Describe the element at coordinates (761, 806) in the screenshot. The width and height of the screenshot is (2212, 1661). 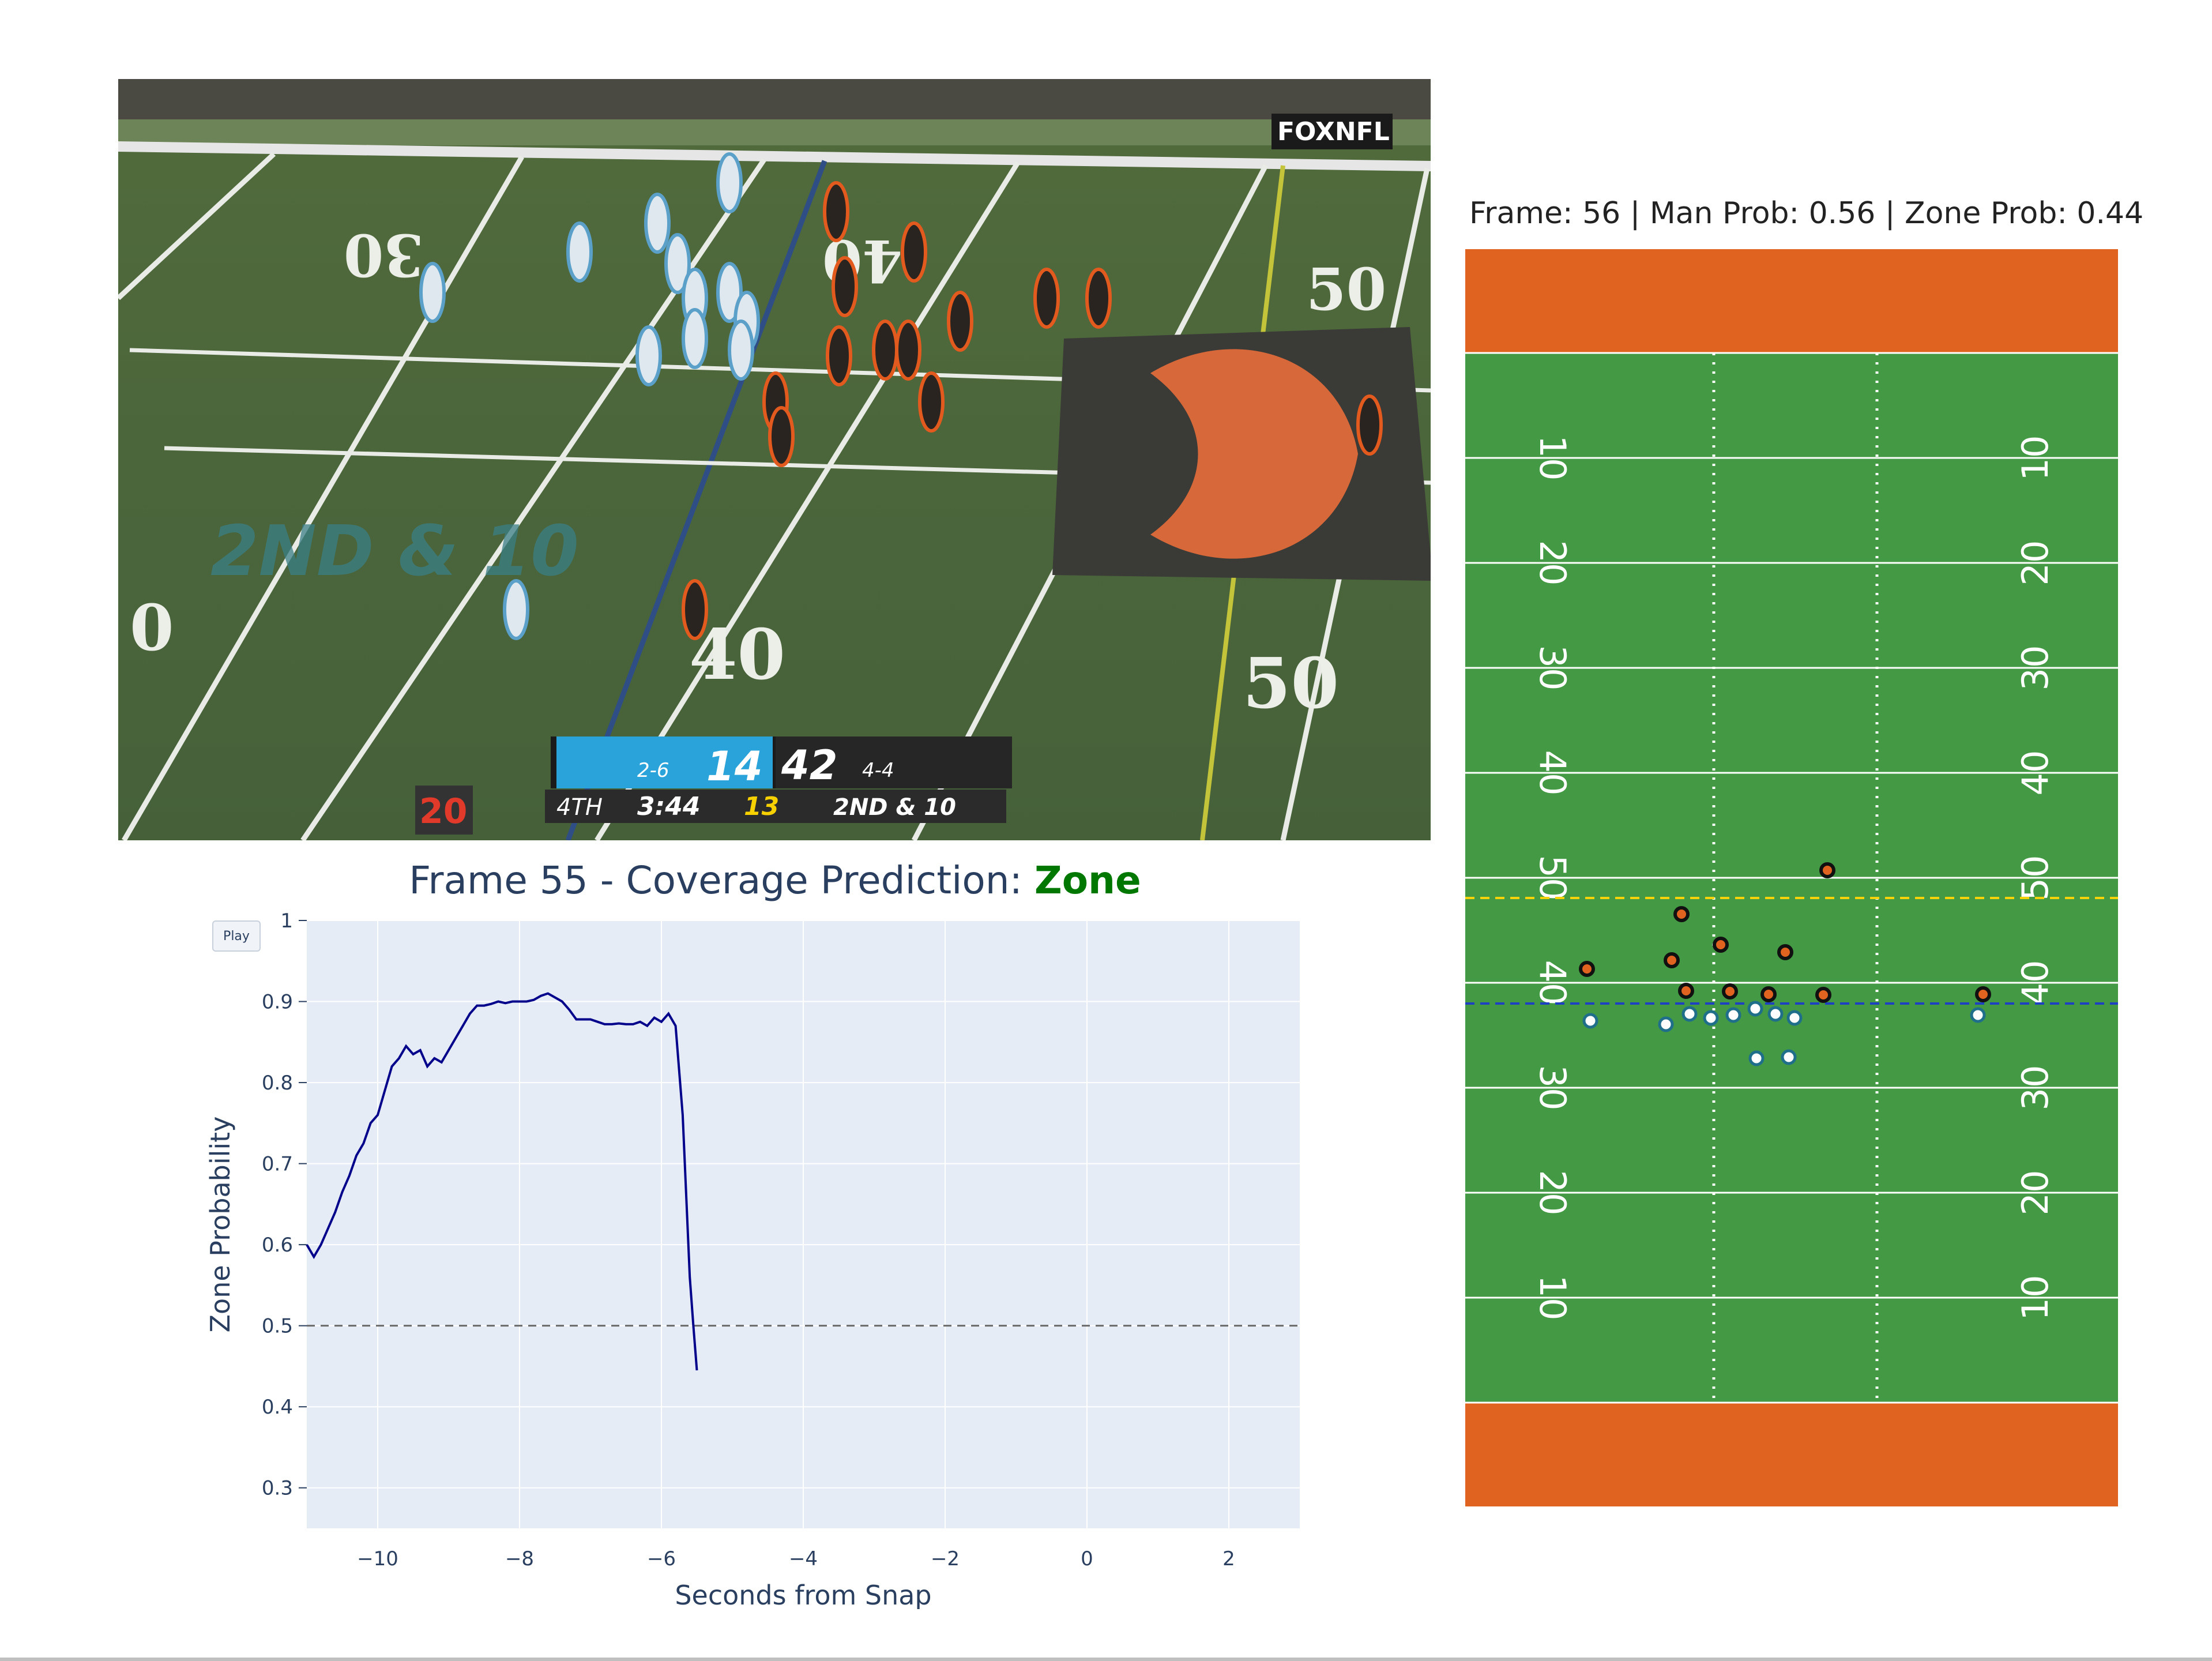
I see `play-clock: 13` at that location.